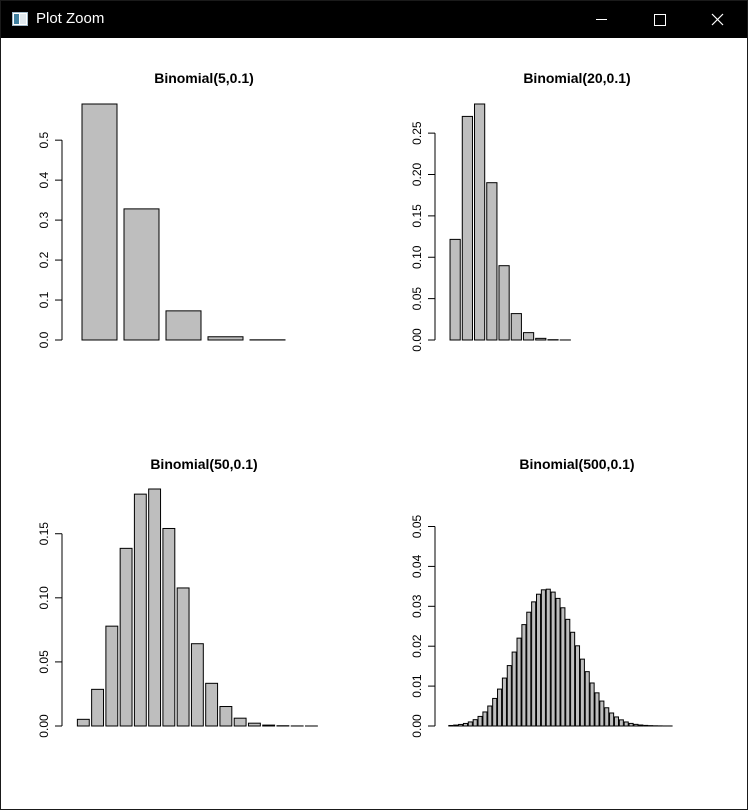 The width and height of the screenshot is (748, 810). What do you see at coordinates (204, 78) in the screenshot?
I see `chart-title: Binomial(5,0.1)` at bounding box center [204, 78].